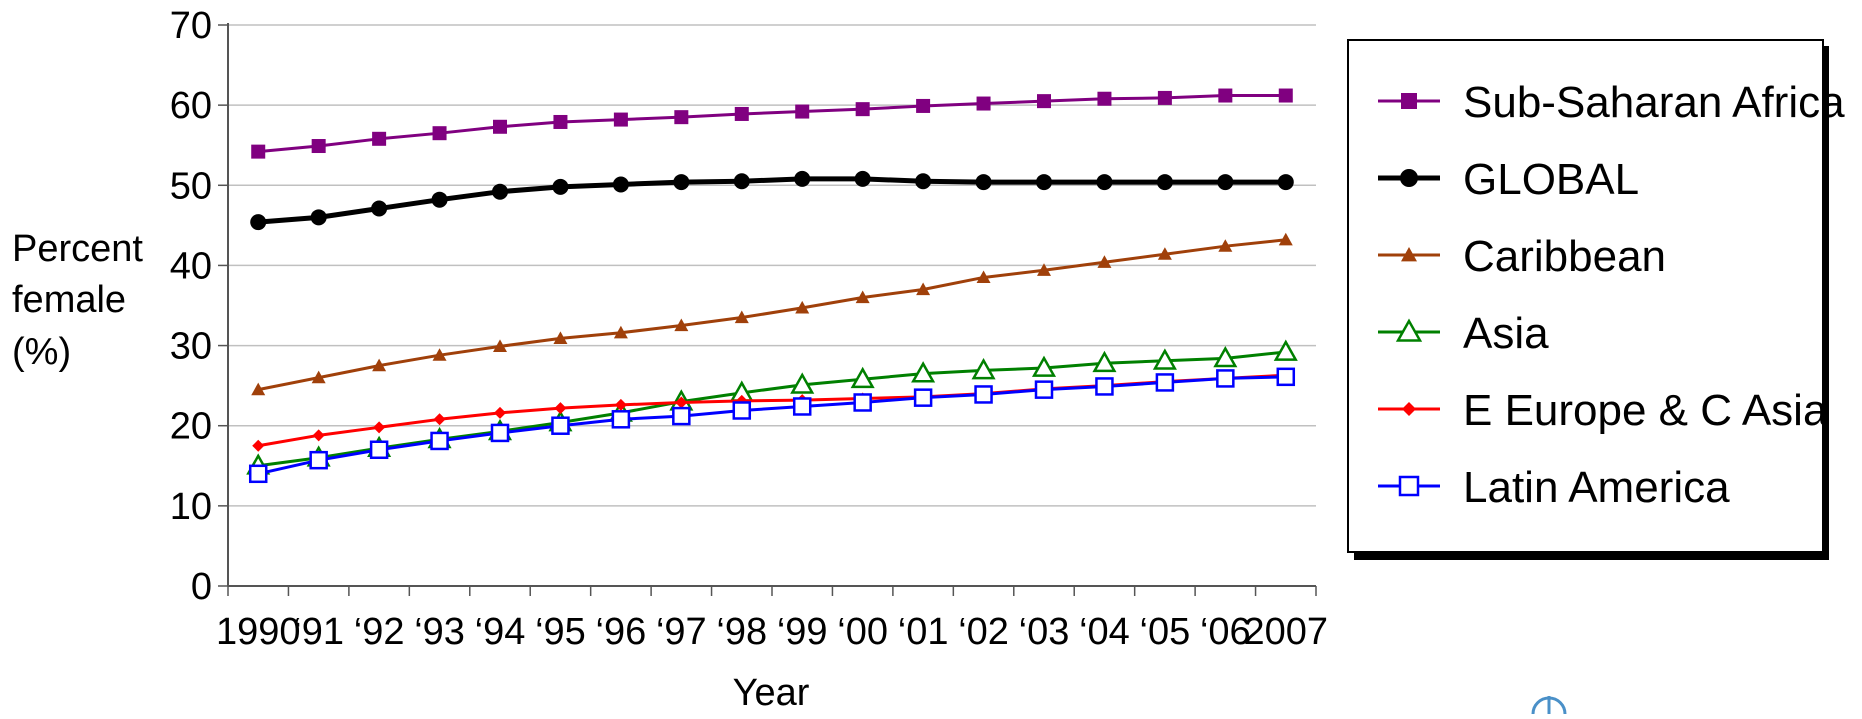  I want to click on y-tick-label: 50, so click(191, 186).